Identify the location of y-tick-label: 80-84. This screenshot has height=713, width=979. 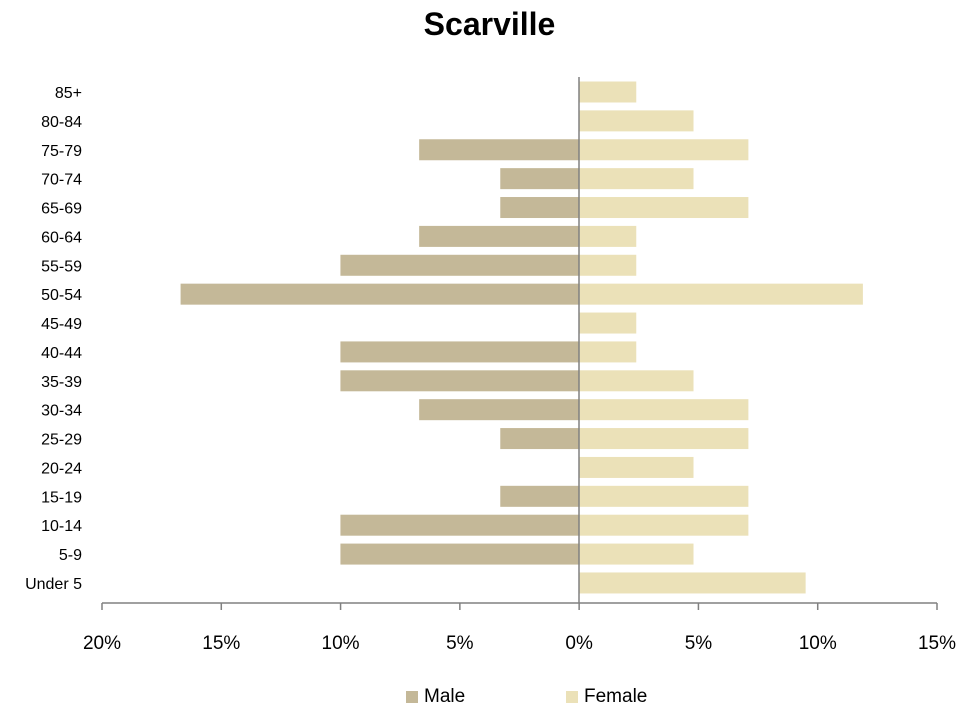
(61, 122).